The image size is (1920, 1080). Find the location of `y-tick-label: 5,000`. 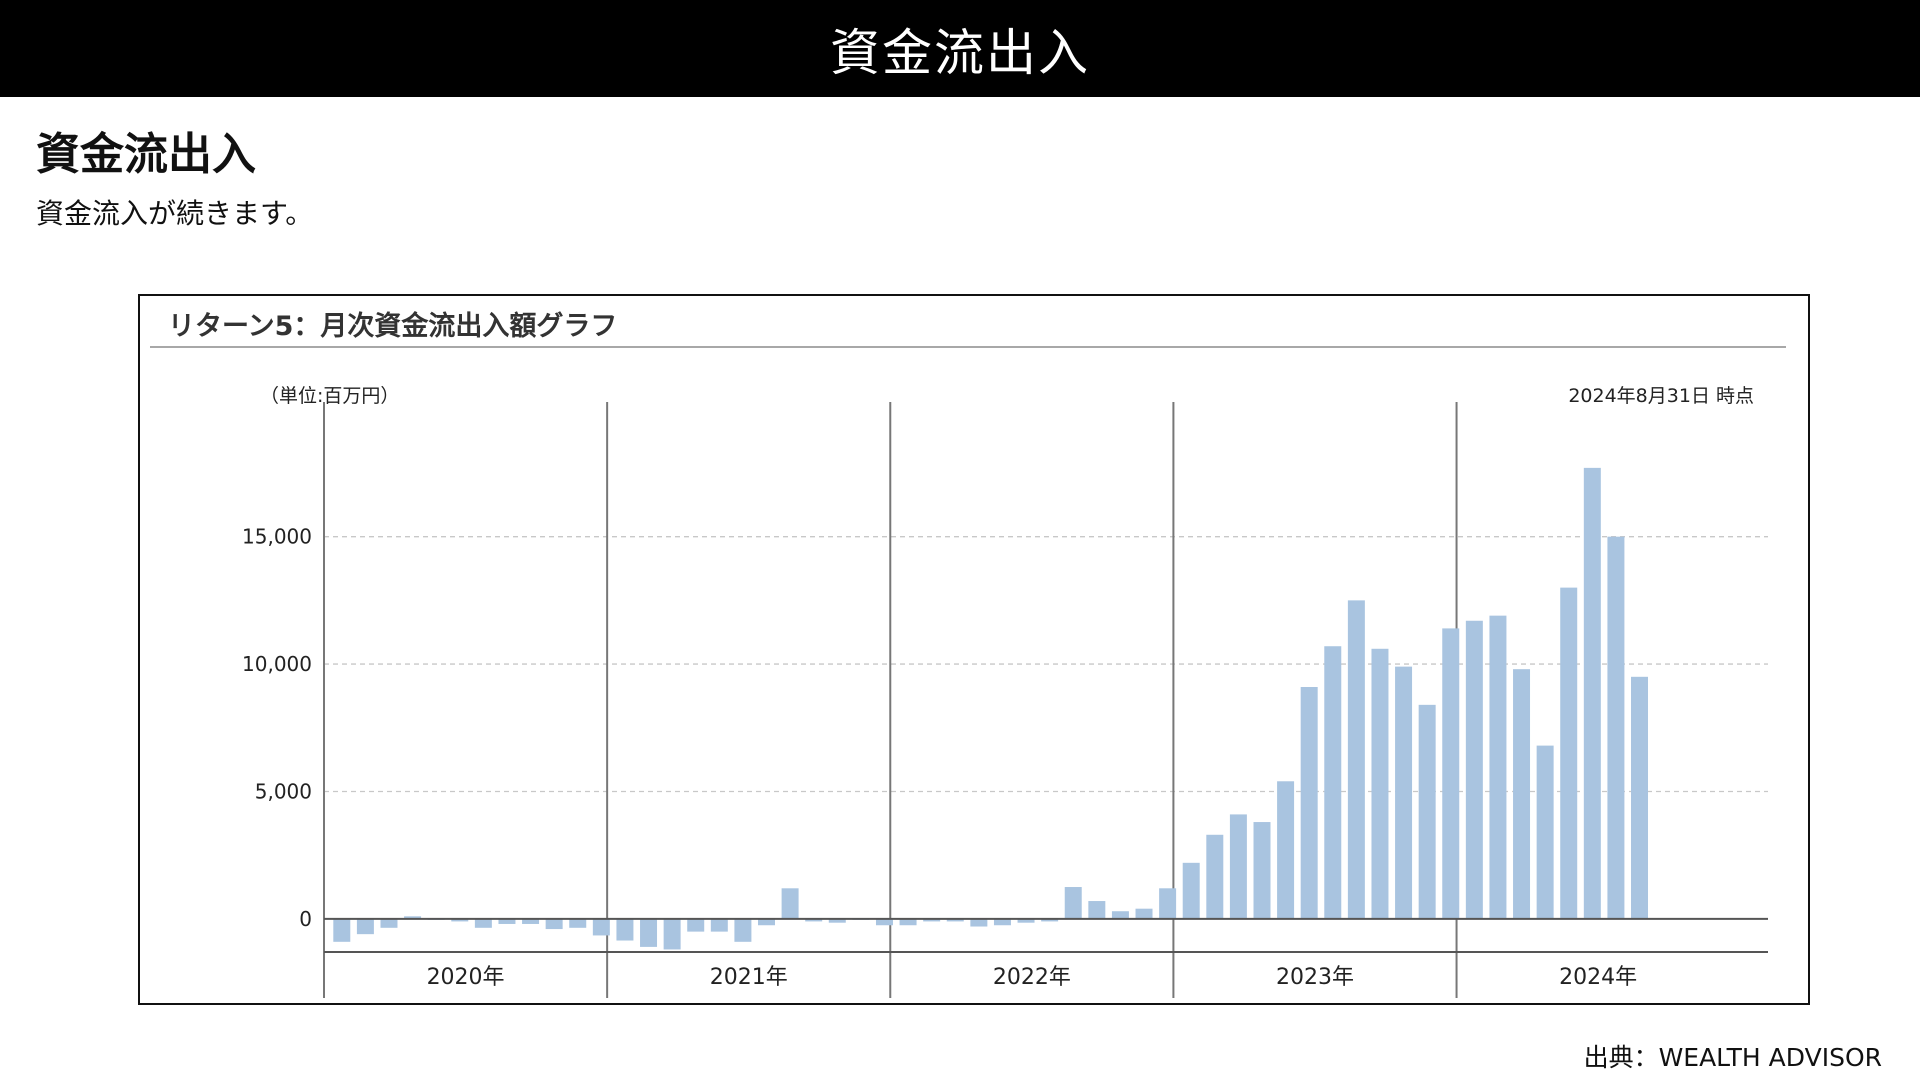

y-tick-label: 5,000 is located at coordinates (283, 791).